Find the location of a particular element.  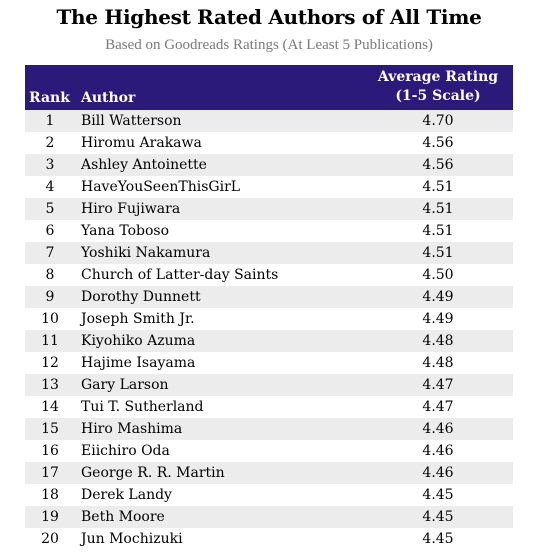

author-cell: Hajime Isayama is located at coordinates (138, 363).